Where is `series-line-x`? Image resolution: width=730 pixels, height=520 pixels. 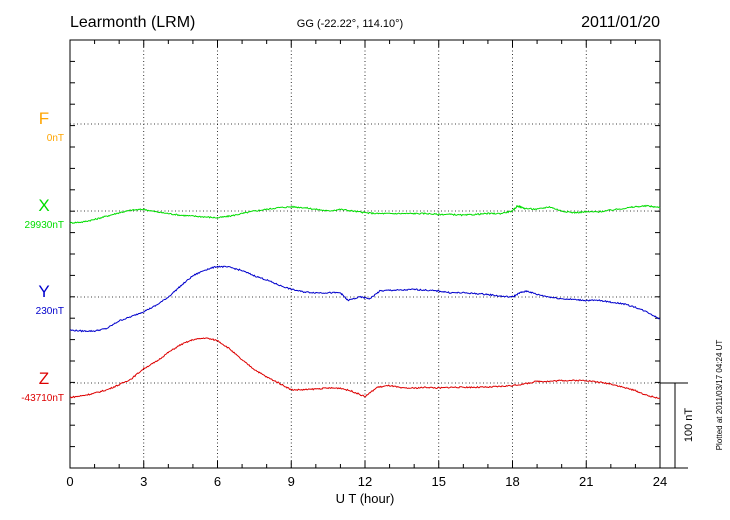 series-line-x is located at coordinates (365, 214).